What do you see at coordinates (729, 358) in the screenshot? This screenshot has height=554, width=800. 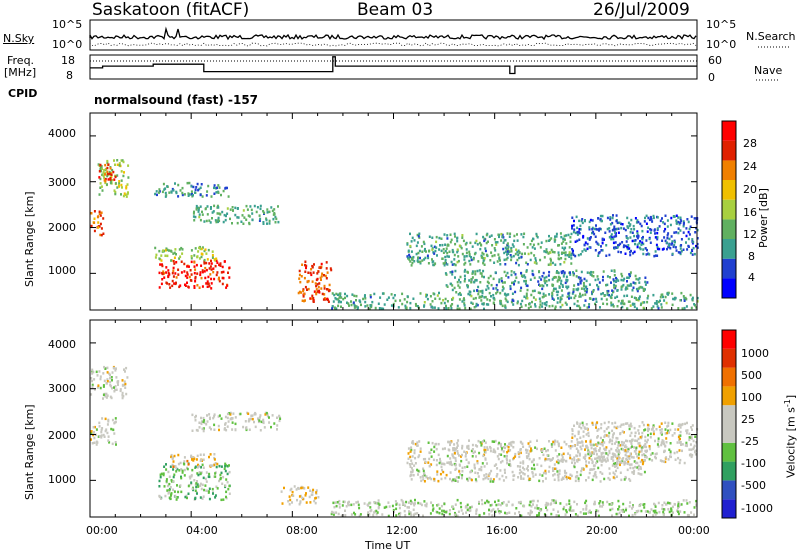 I see `velocity-colorbar-swatch` at bounding box center [729, 358].